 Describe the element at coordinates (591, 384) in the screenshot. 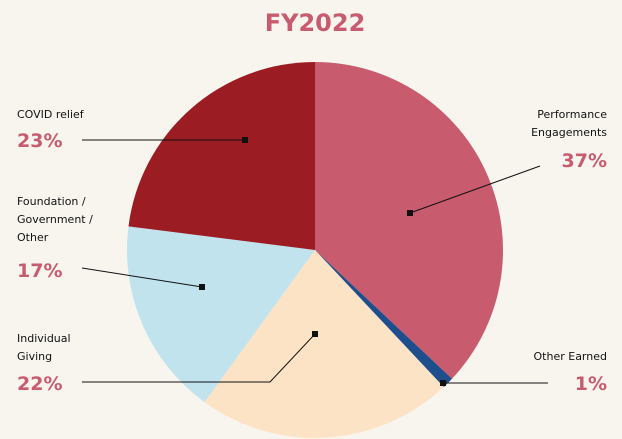

I see `slice-value-label: 1%` at that location.